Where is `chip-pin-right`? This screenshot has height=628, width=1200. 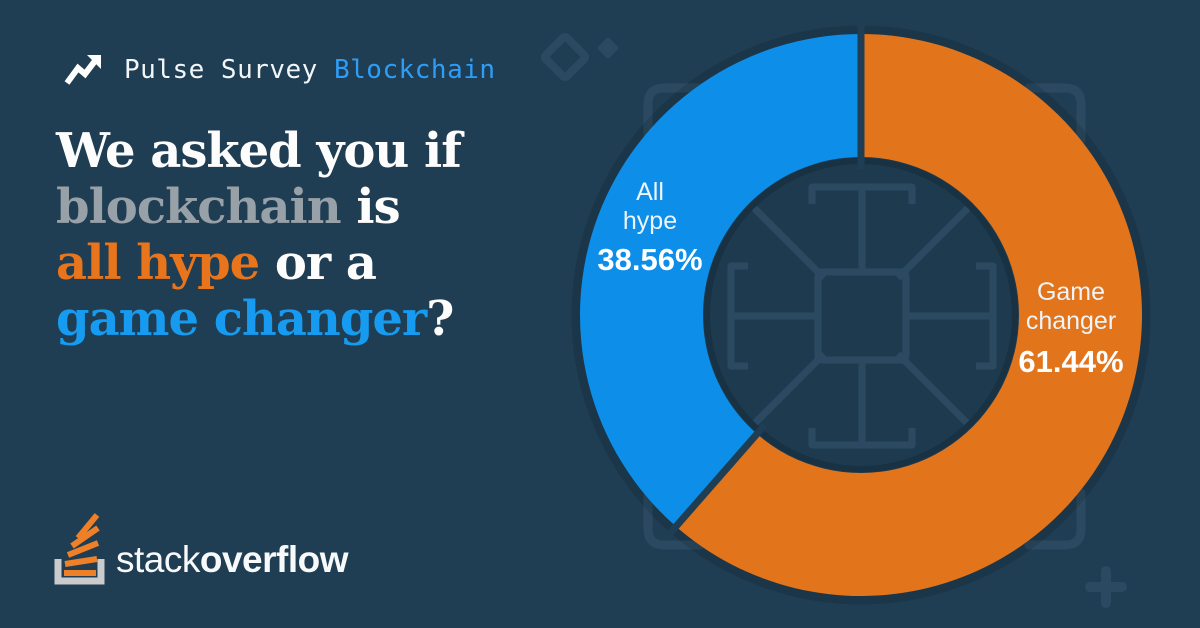 chip-pin-right is located at coordinates (951, 316).